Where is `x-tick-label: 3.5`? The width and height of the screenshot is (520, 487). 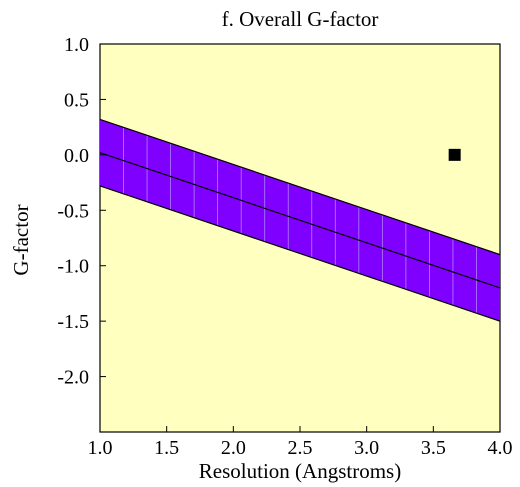 x-tick-label: 3.5 is located at coordinates (433, 448).